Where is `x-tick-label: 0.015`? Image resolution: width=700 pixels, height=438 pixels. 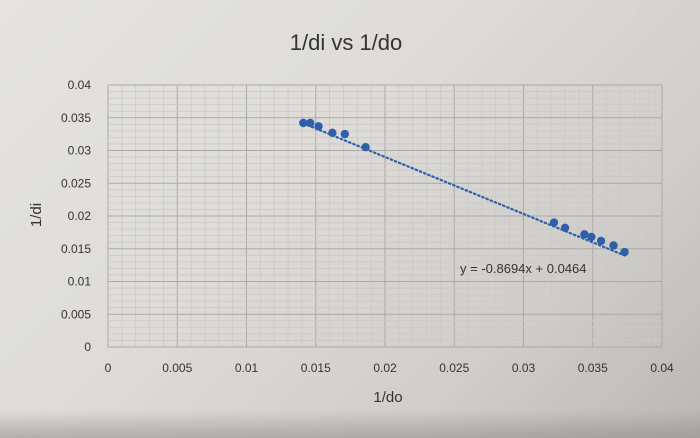 x-tick-label: 0.015 is located at coordinates (316, 368).